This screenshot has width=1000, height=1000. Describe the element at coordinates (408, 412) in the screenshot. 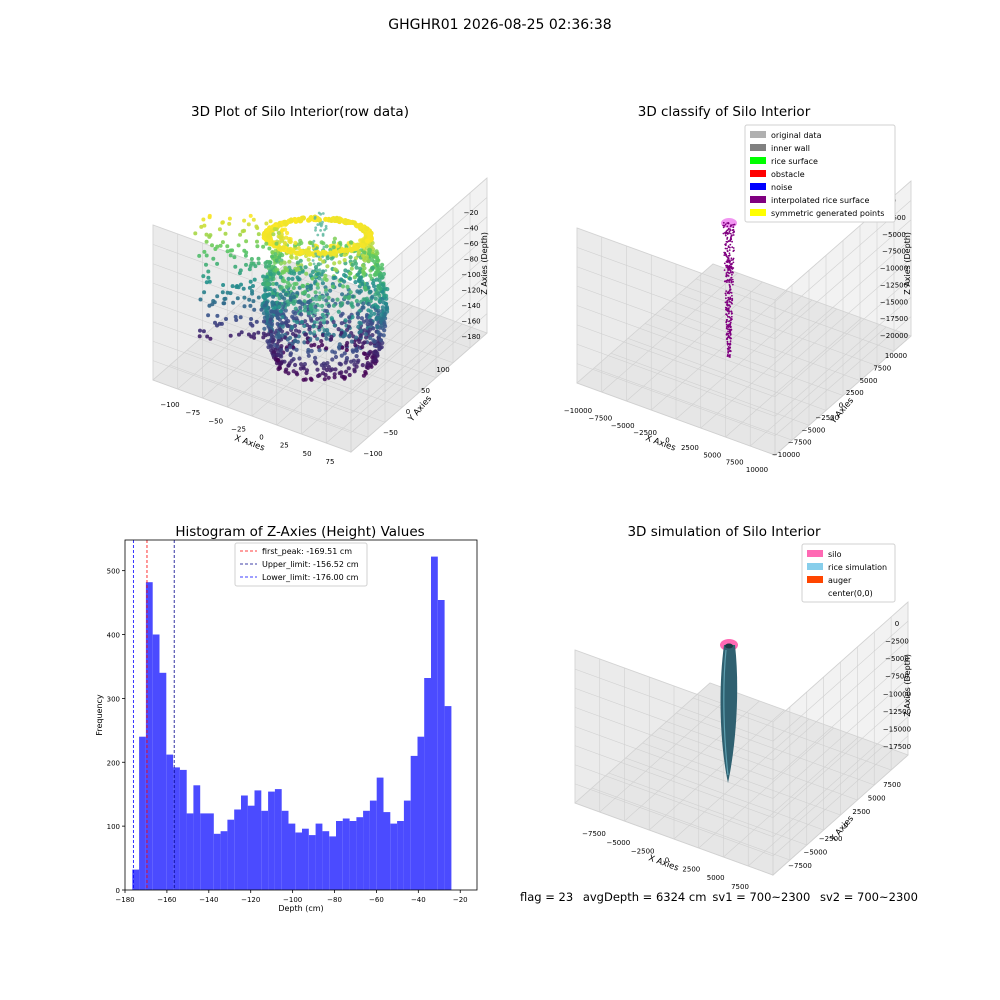

I see `raw-y-tick-label: 0` at that location.